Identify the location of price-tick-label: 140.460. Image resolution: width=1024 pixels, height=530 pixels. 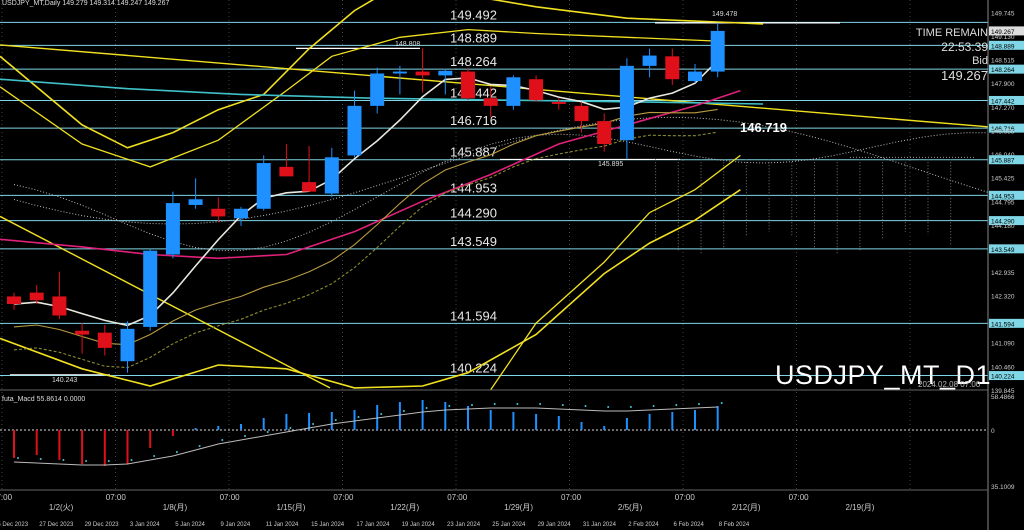
(1003, 368).